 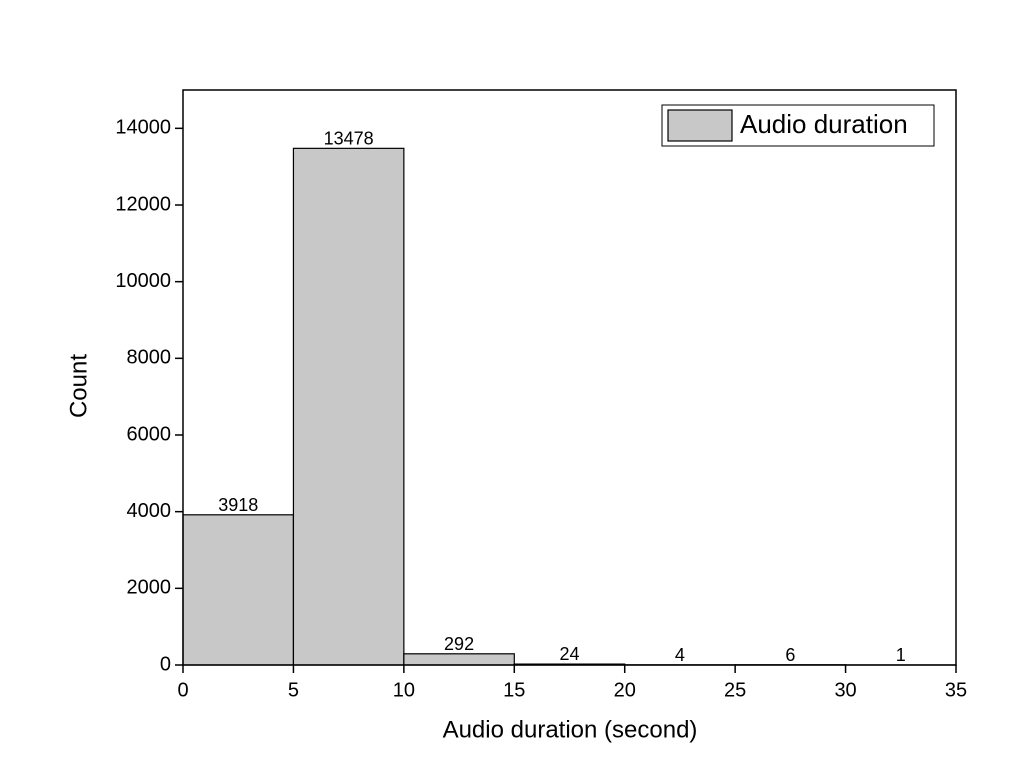 What do you see at coordinates (149, 358) in the screenshot?
I see `y-tick-label: 8000` at bounding box center [149, 358].